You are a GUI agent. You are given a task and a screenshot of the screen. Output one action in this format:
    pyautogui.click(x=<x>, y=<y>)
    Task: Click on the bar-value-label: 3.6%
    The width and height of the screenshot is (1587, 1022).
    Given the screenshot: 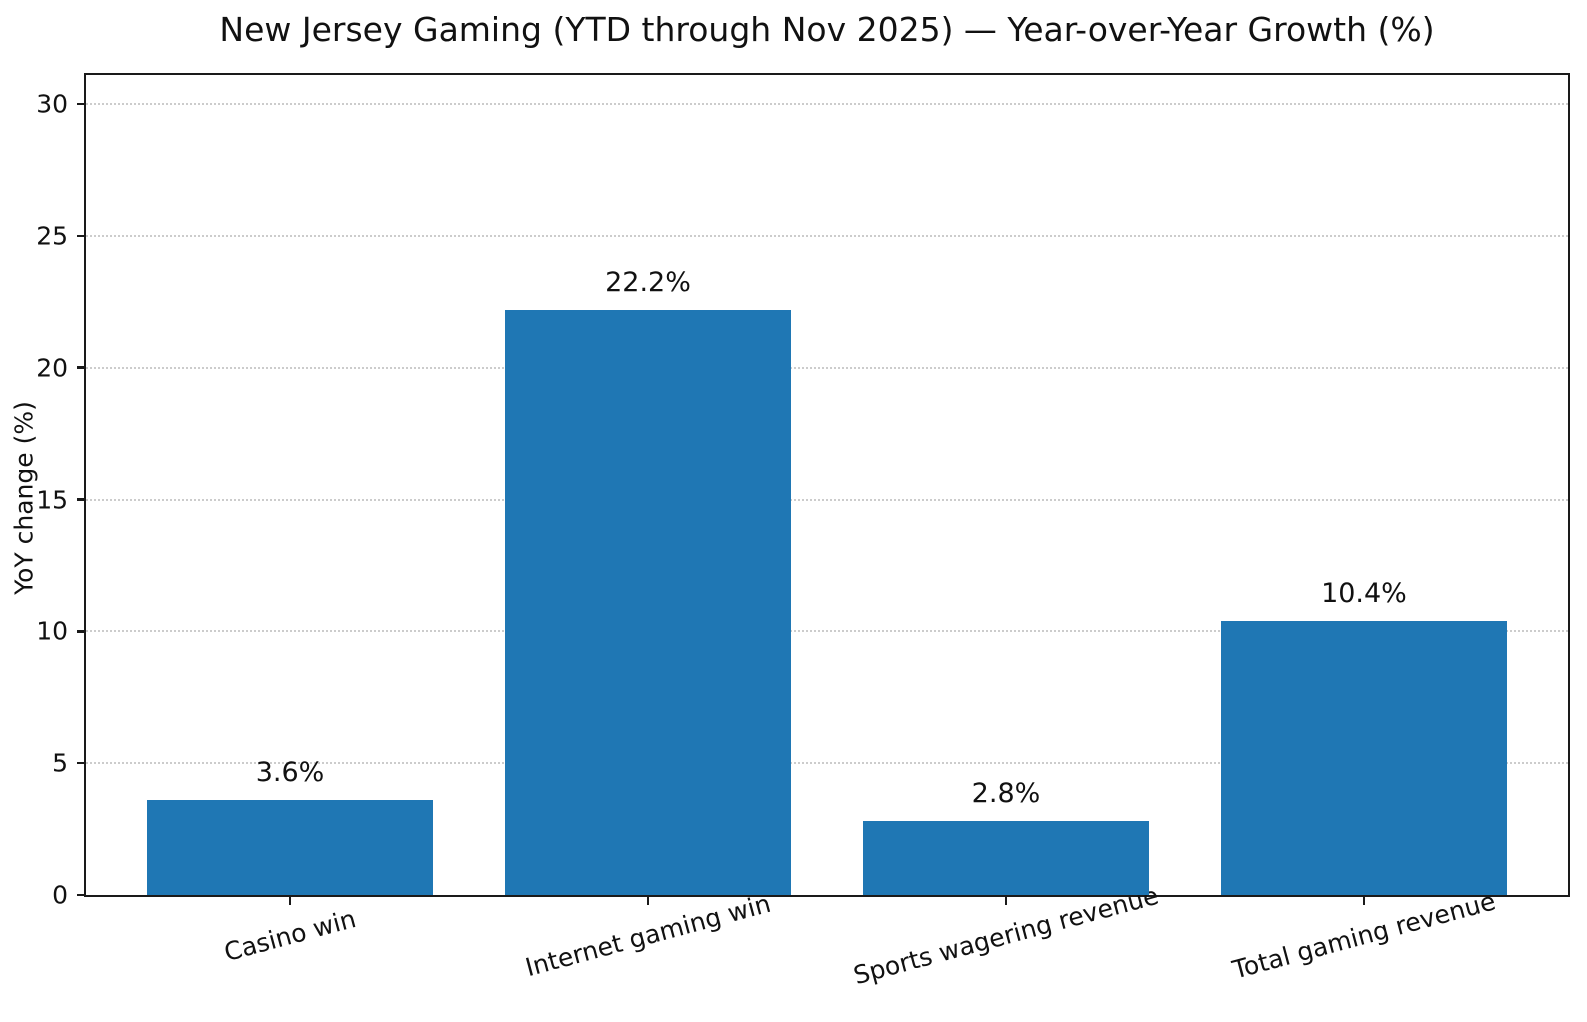 What is the action you would take?
    pyautogui.click(x=290, y=773)
    